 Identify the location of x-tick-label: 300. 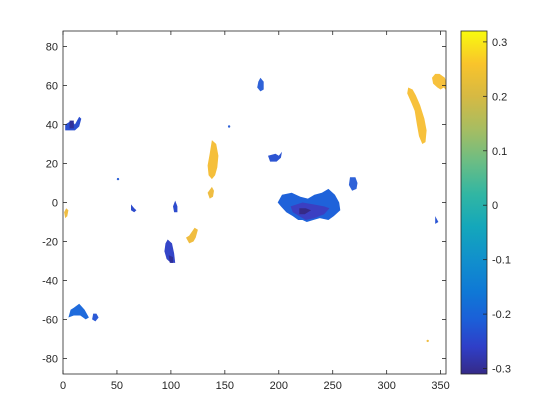
(386, 386).